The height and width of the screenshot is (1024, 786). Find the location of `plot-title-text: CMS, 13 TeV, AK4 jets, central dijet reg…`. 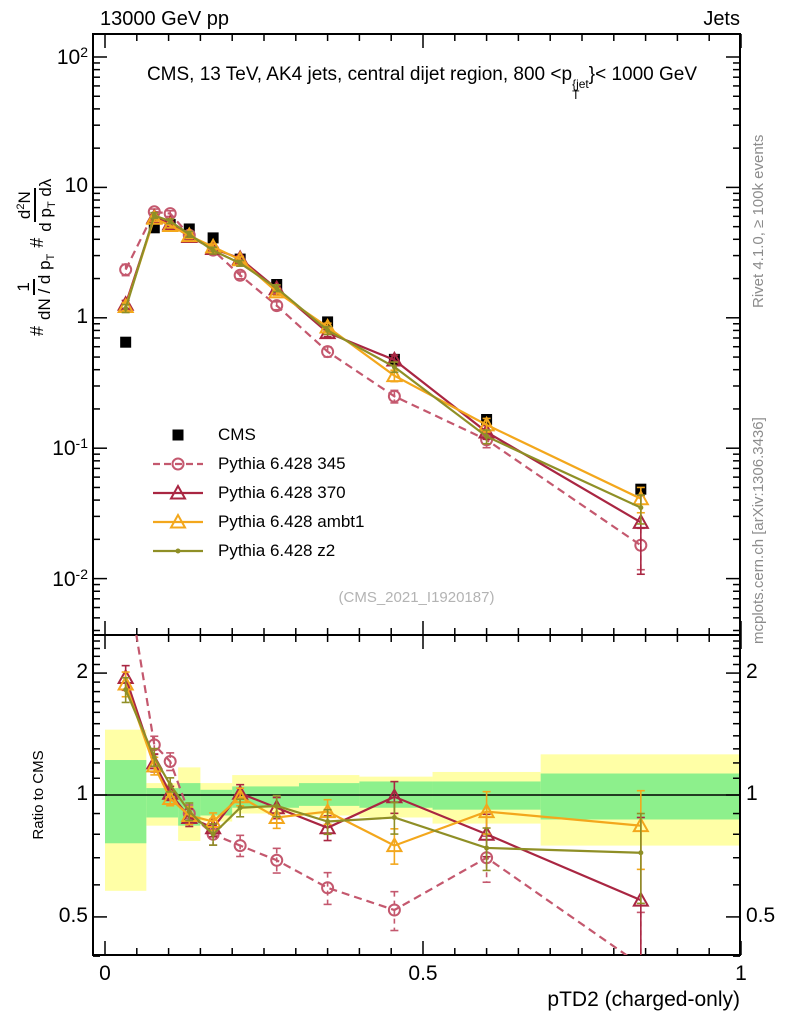

plot-title-text: CMS, 13 TeV, AK4 jets, central dijet reg… is located at coordinates (359, 74).